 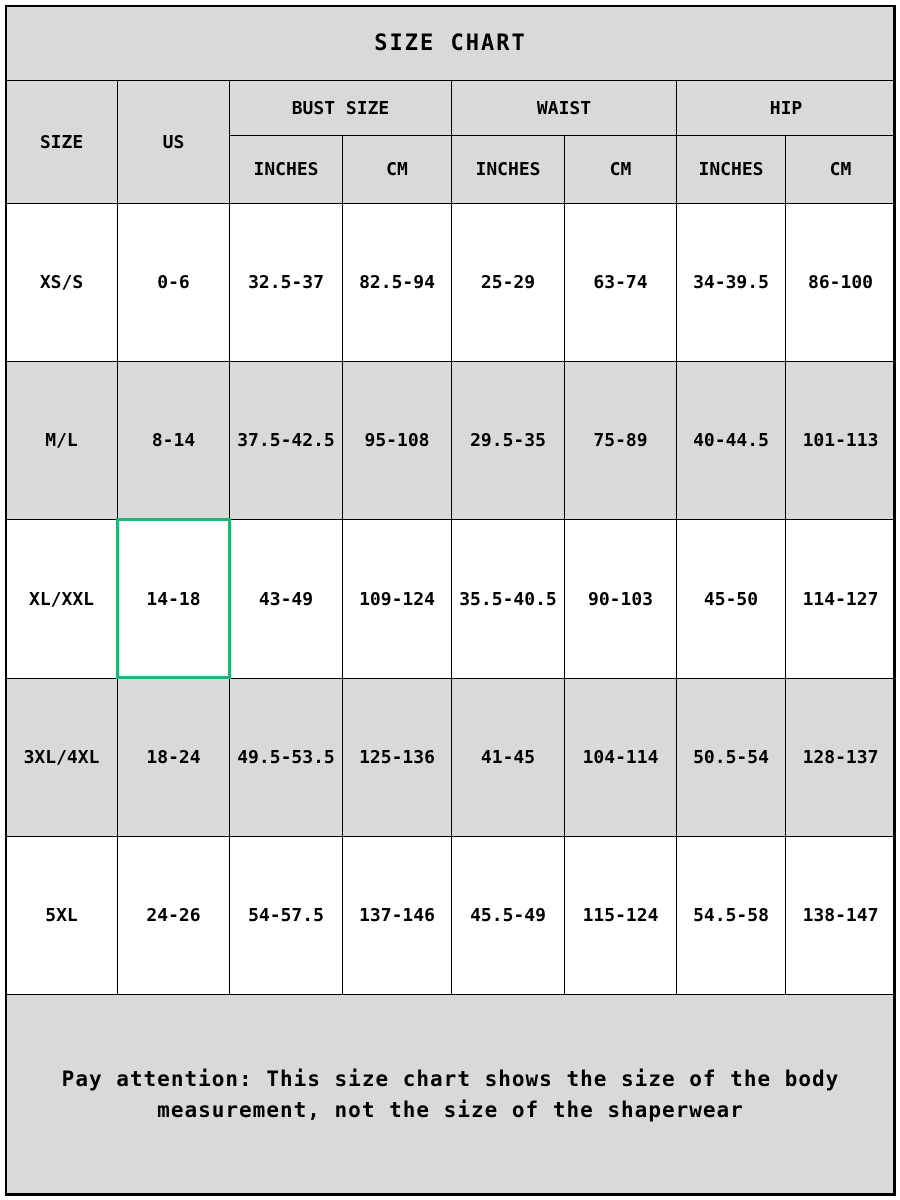 What do you see at coordinates (61, 757) in the screenshot?
I see `size-cell: 3XL/4XL` at bounding box center [61, 757].